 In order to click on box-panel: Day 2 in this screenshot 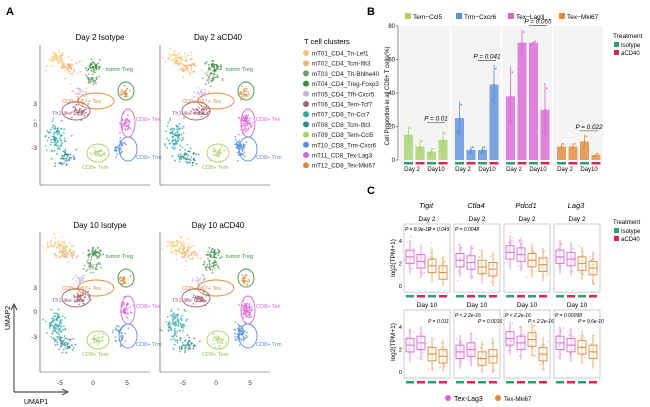, I will do `click(527, 257)`.